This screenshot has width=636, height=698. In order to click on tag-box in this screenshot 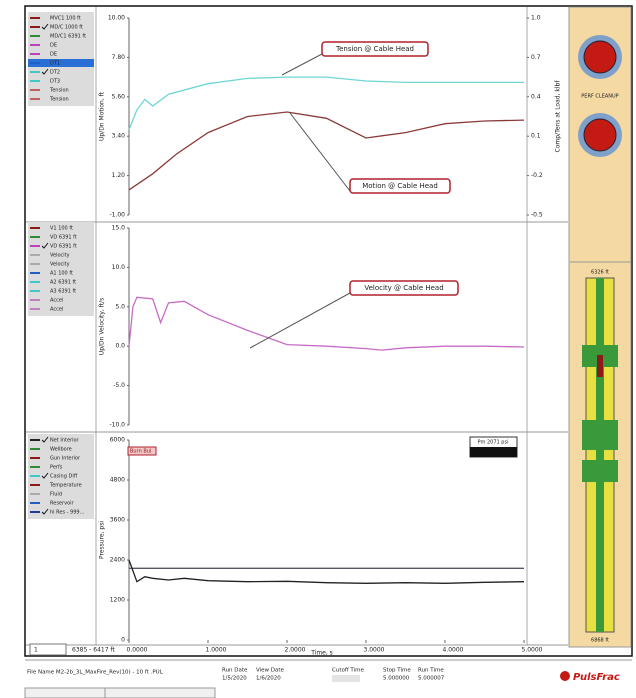, I will do `click(142, 451)`.